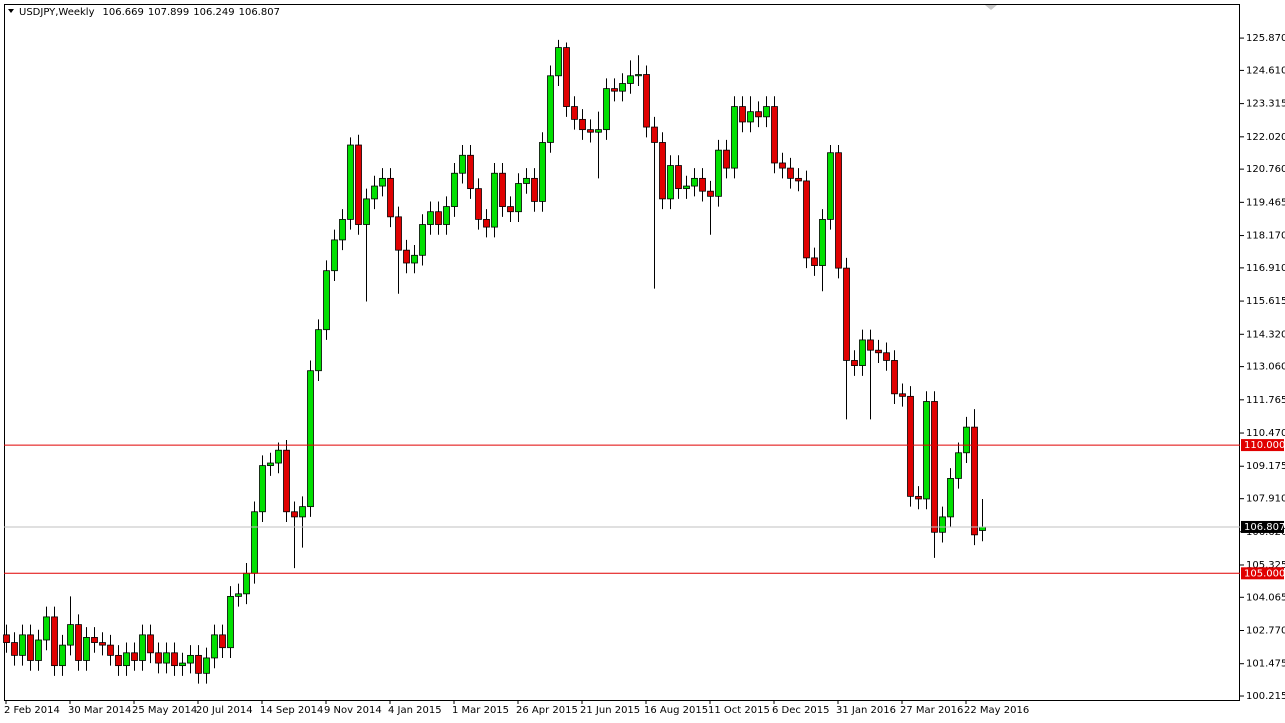 The width and height of the screenshot is (1285, 723). I want to click on y-tick-label: 110.470, so click(1265, 433).